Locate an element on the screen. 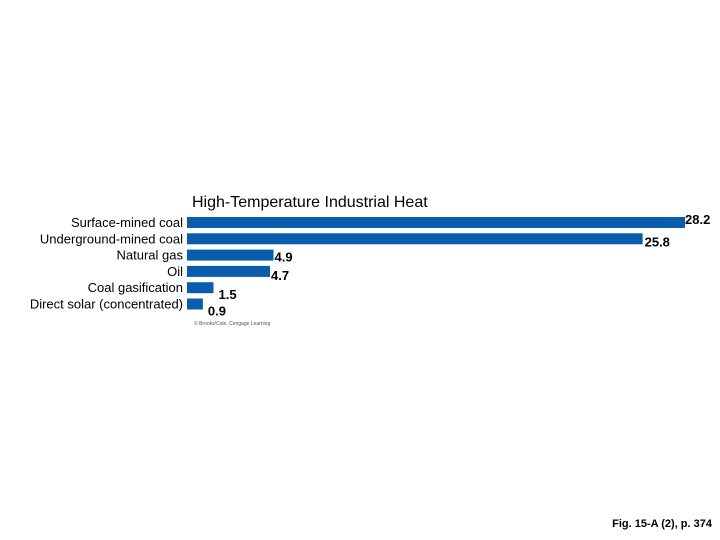 The image size is (720, 540). figure-caption: Fig. 15-A (2), p. 374 is located at coordinates (662, 524).